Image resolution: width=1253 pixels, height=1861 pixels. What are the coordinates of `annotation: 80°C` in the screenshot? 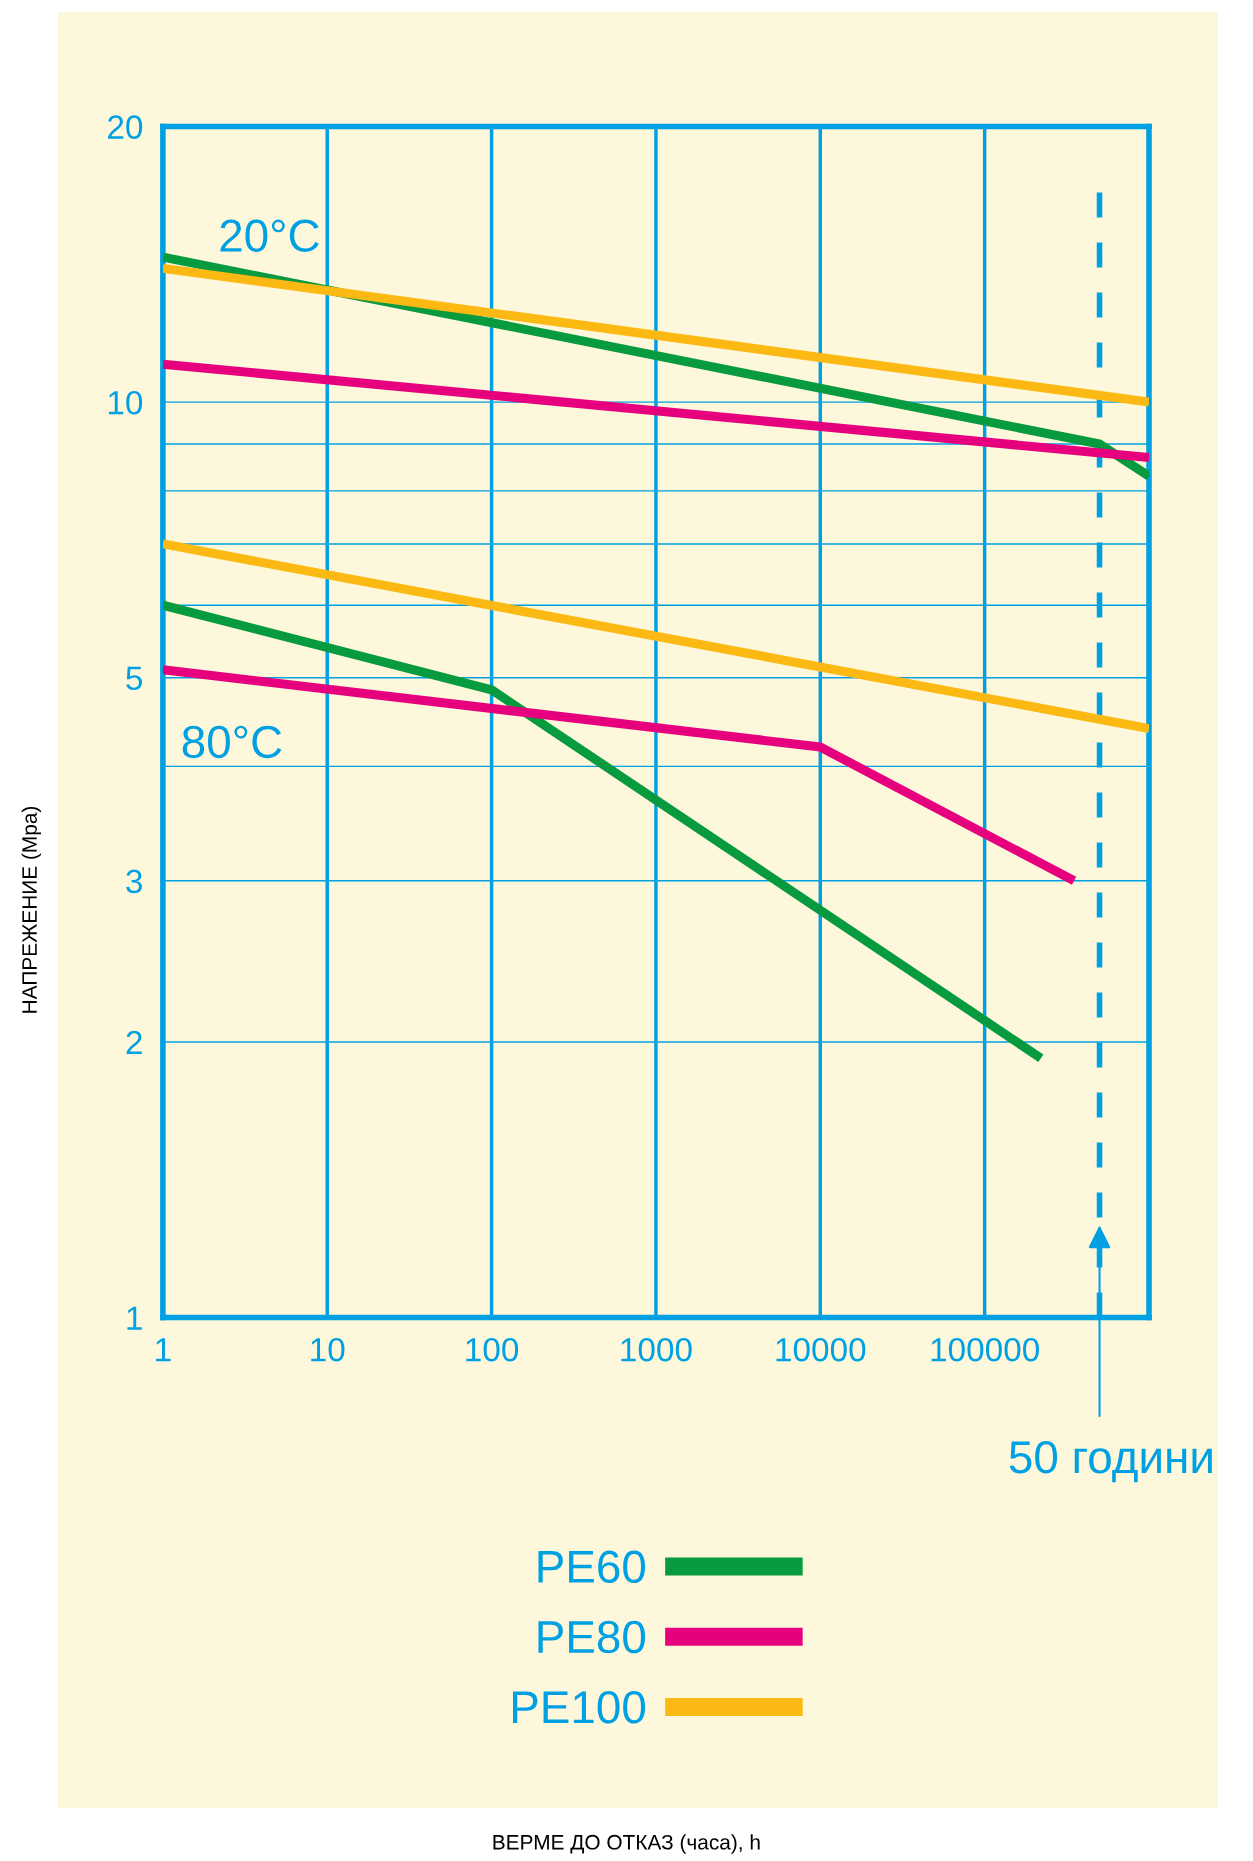 It's located at (232, 742).